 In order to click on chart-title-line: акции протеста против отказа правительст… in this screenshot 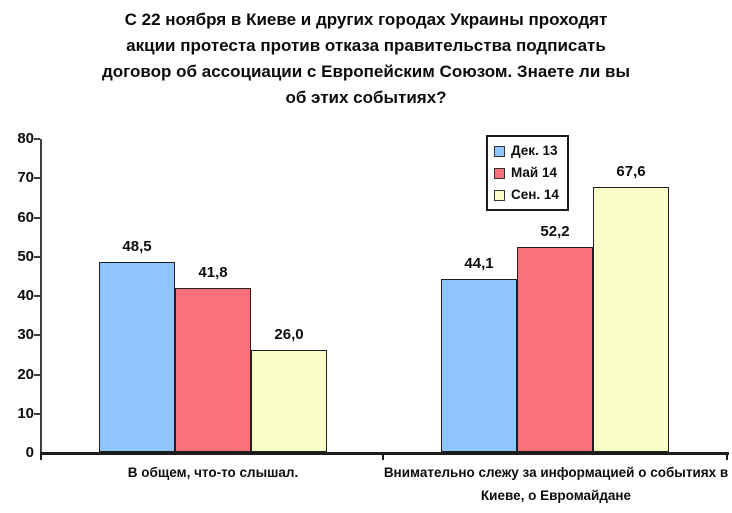, I will do `click(366, 45)`.